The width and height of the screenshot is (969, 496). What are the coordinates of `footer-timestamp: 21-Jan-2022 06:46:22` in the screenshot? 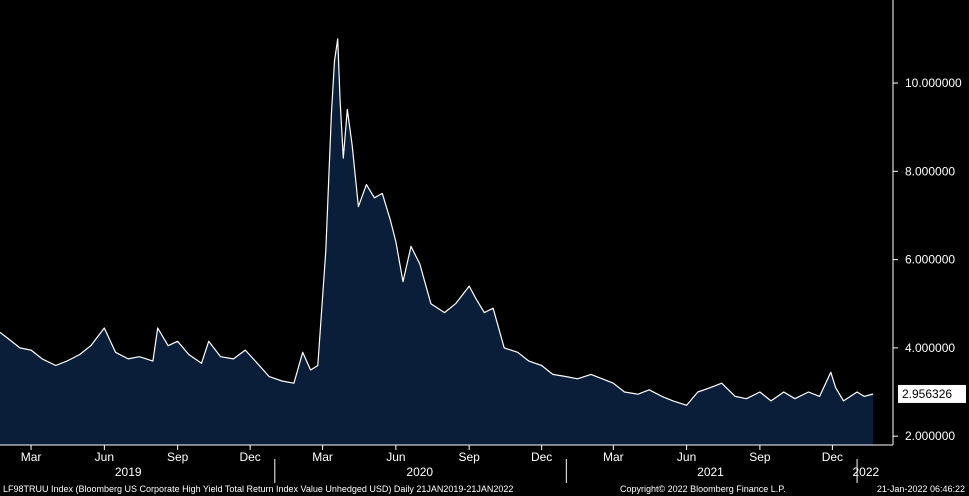 It's located at (920, 489).